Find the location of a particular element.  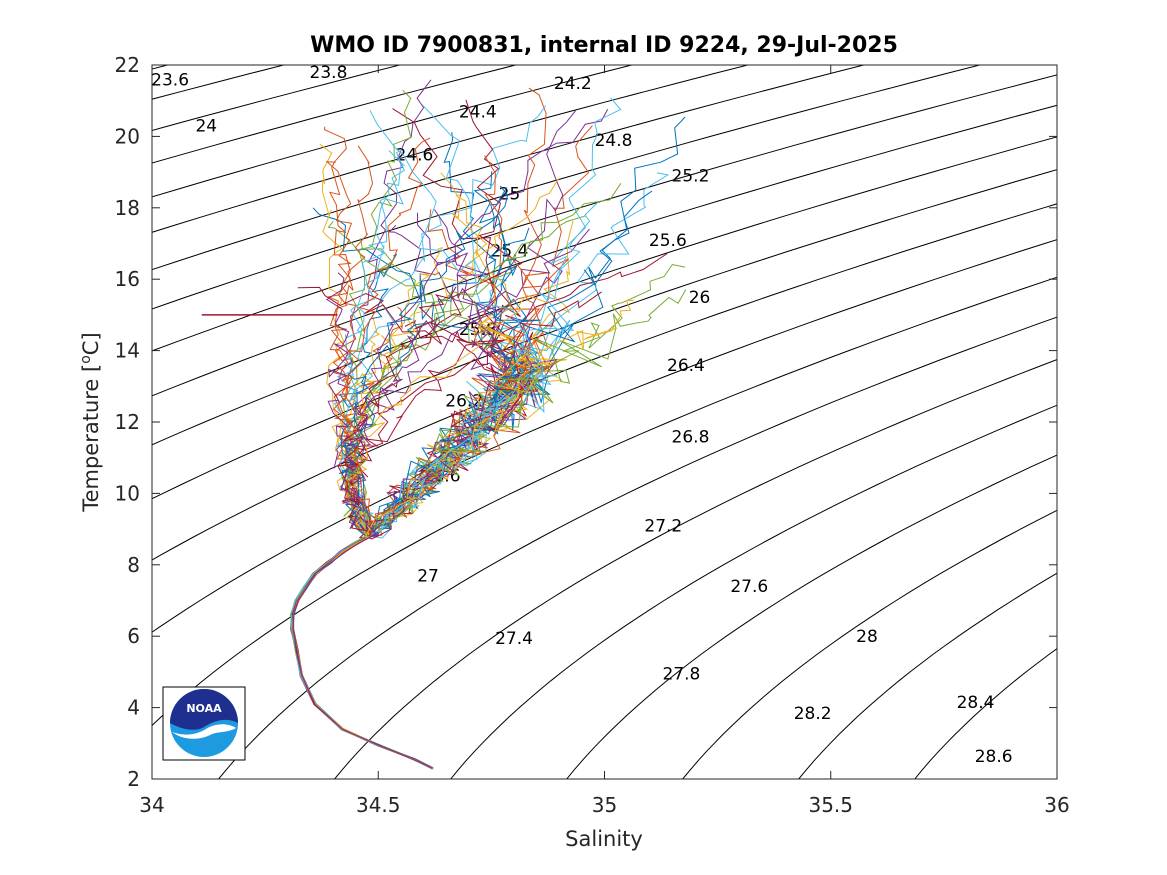

y-tick-label: 18 is located at coordinates (127, 208).